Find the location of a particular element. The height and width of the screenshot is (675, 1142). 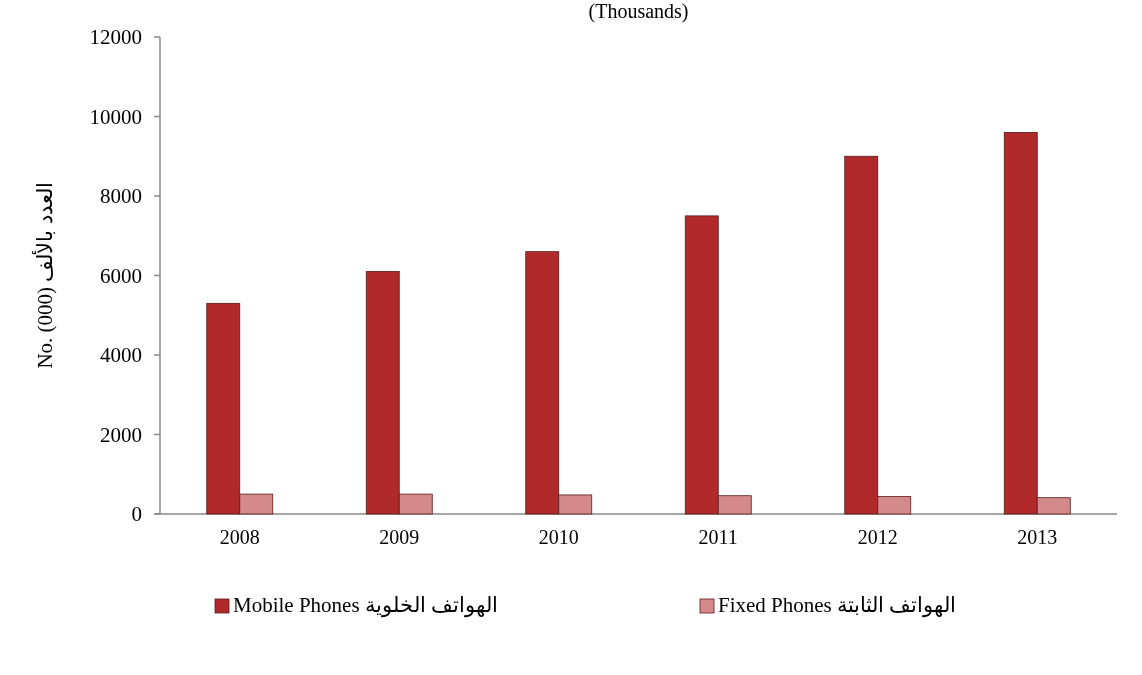

y-tick-label: 2000 is located at coordinates (121, 434).